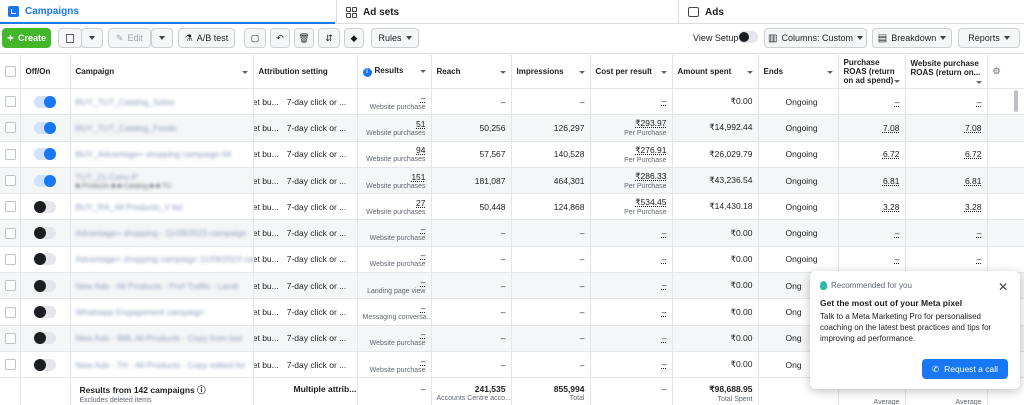  Describe the element at coordinates (126, 127) in the screenshot. I see `campaign-name: BUY_TUT_Catalog_Foods` at that location.